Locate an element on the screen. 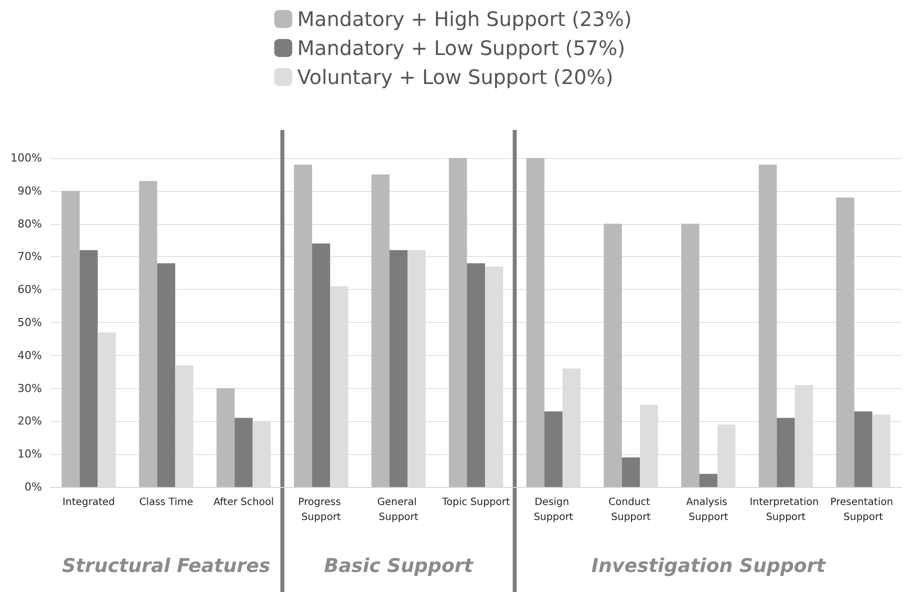 This screenshot has width=906, height=592. y-tick-label: 60% is located at coordinates (30, 289).